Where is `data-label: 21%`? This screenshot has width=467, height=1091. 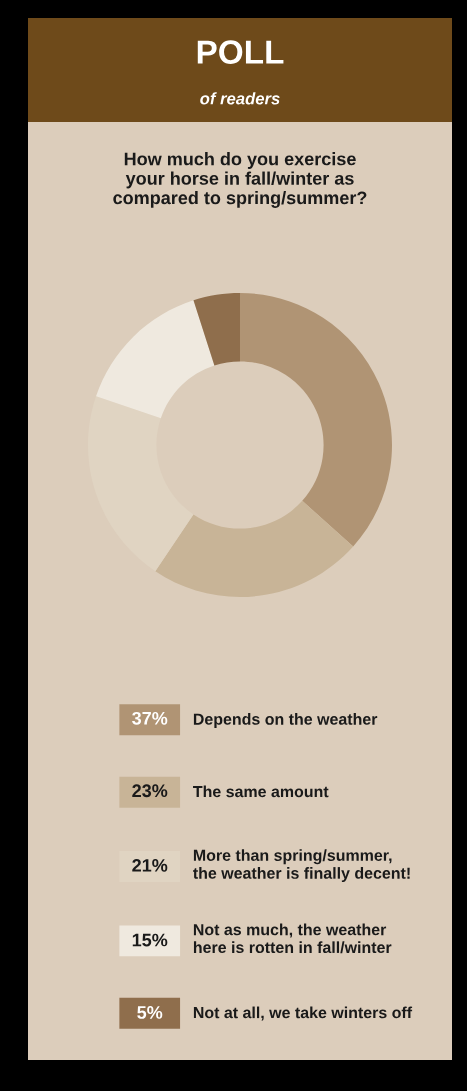 data-label: 21% is located at coordinates (150, 865).